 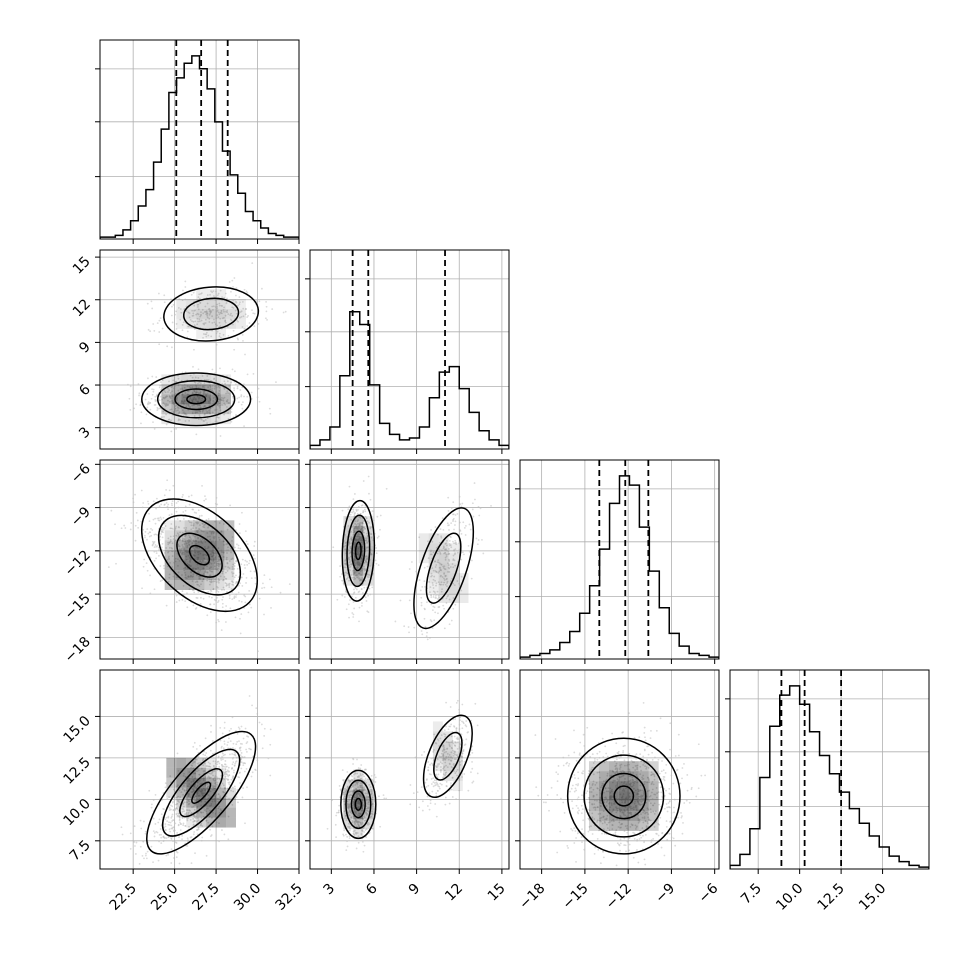 I want to click on x-tick-label: 32.5, so click(x=288, y=897).